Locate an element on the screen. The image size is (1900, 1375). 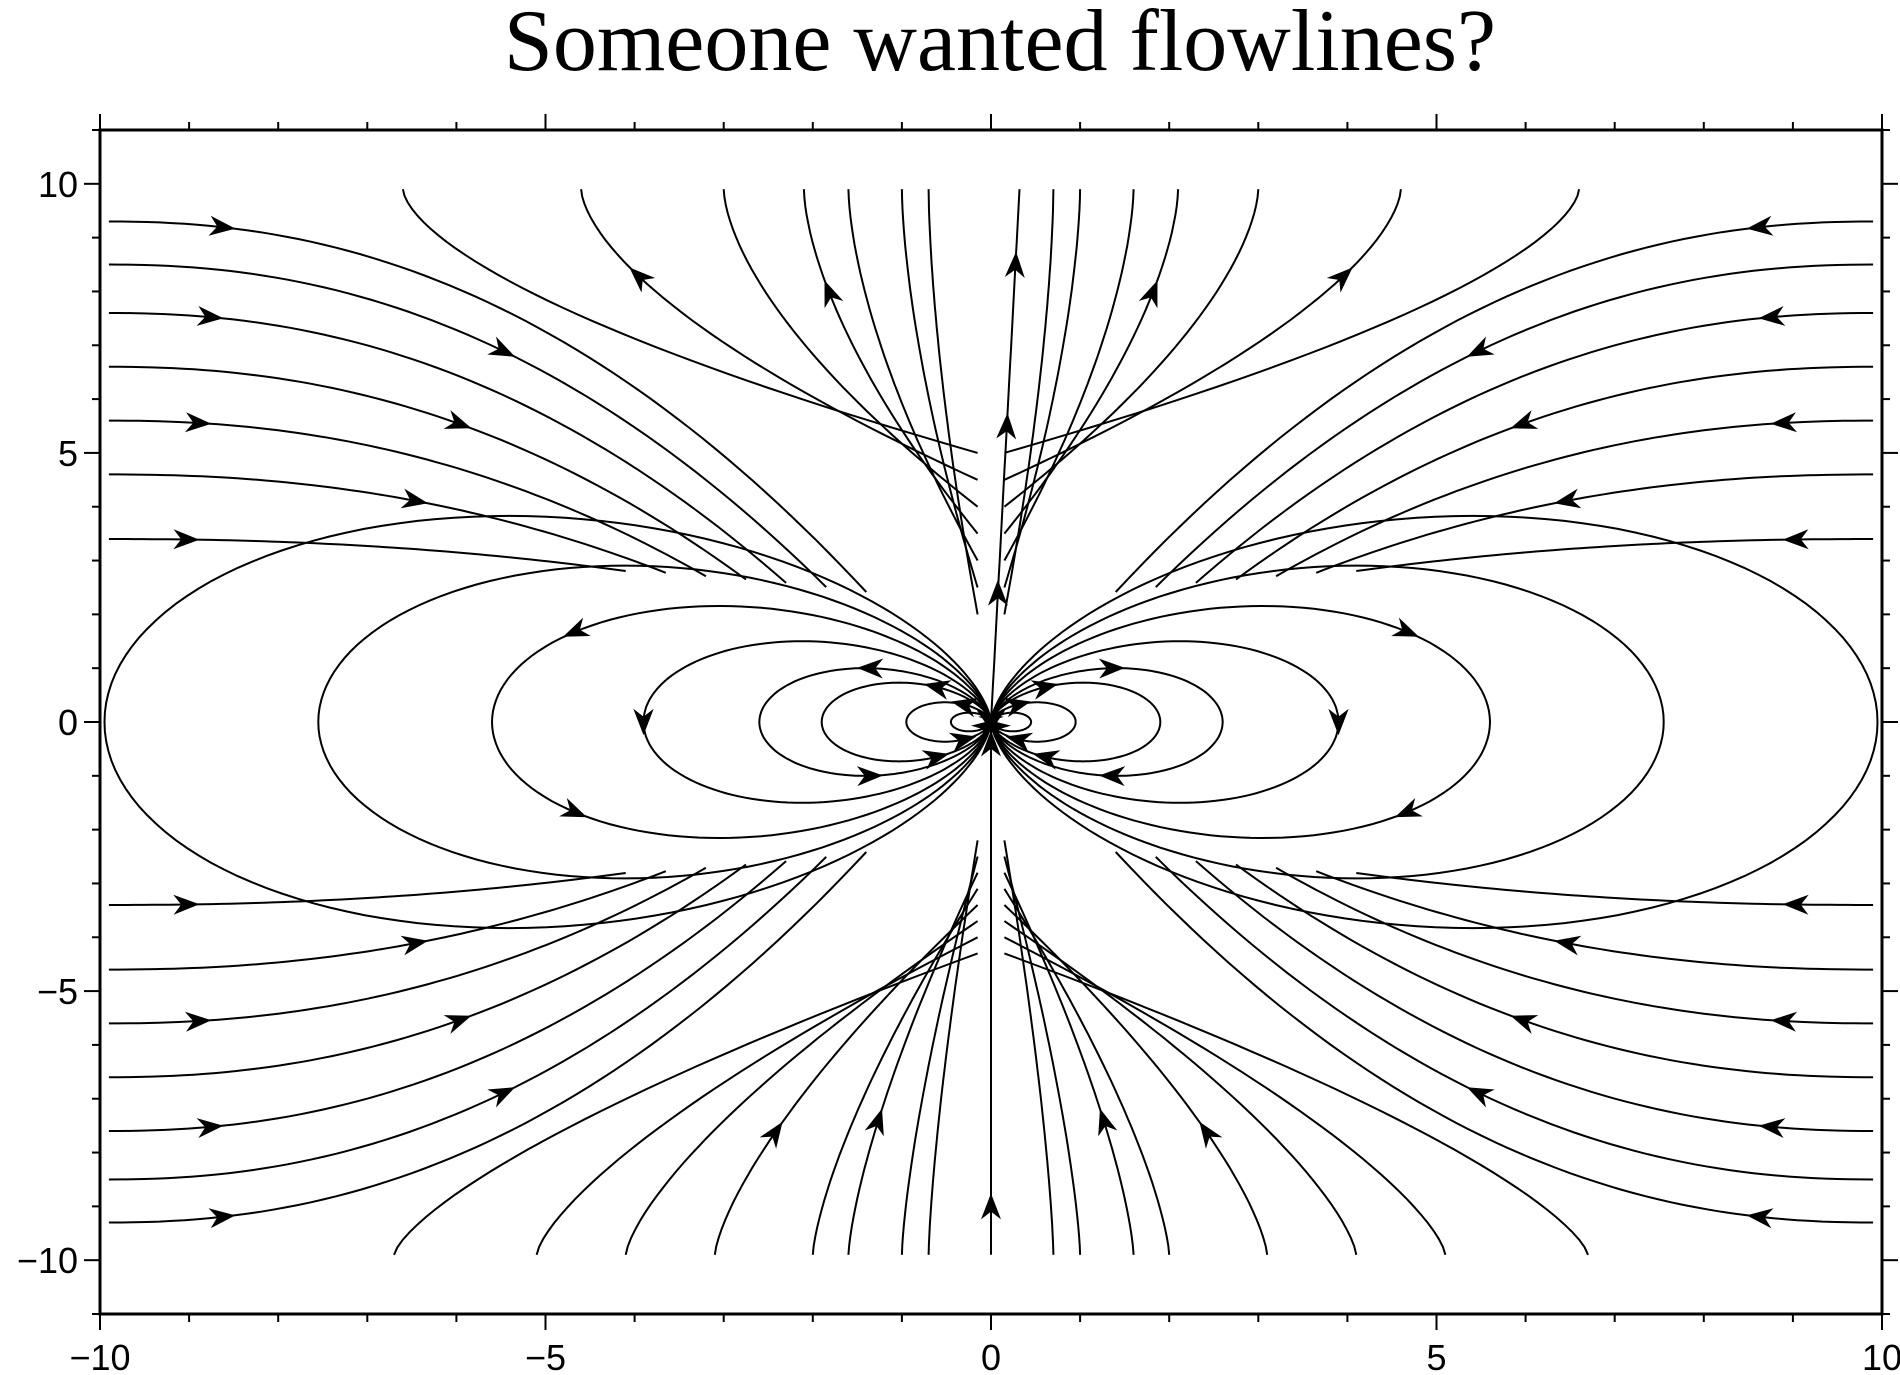
x-tick-label: 5 is located at coordinates (1436, 1356).